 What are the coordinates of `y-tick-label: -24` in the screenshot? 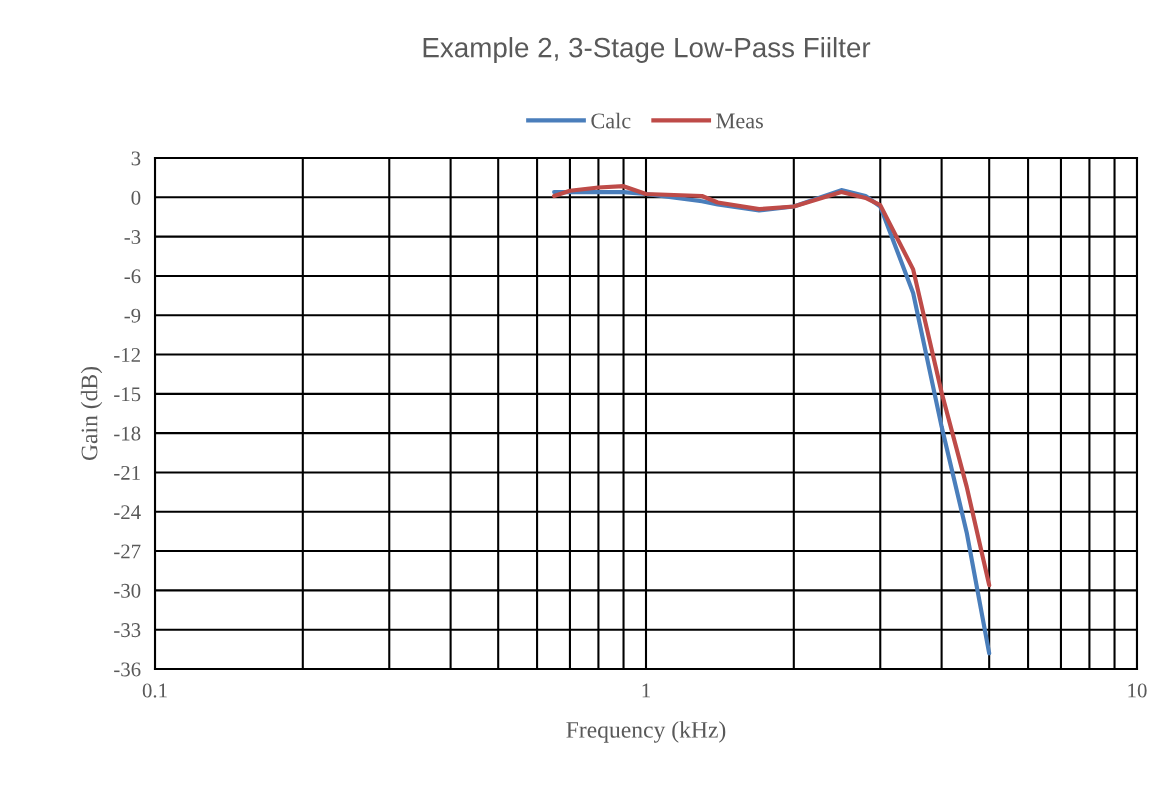 It's located at (127, 512).